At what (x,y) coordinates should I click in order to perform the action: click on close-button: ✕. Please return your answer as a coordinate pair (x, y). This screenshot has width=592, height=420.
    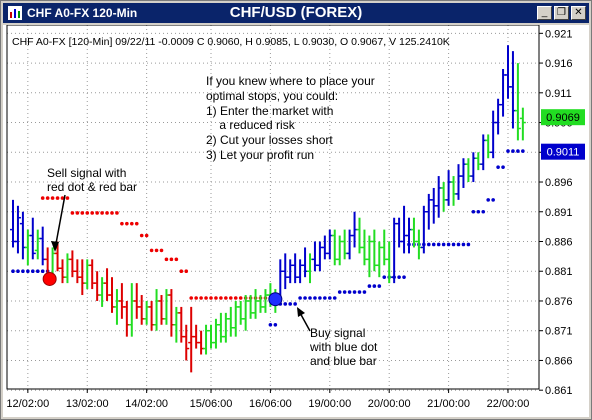
    Looking at the image, I should click on (578, 13).